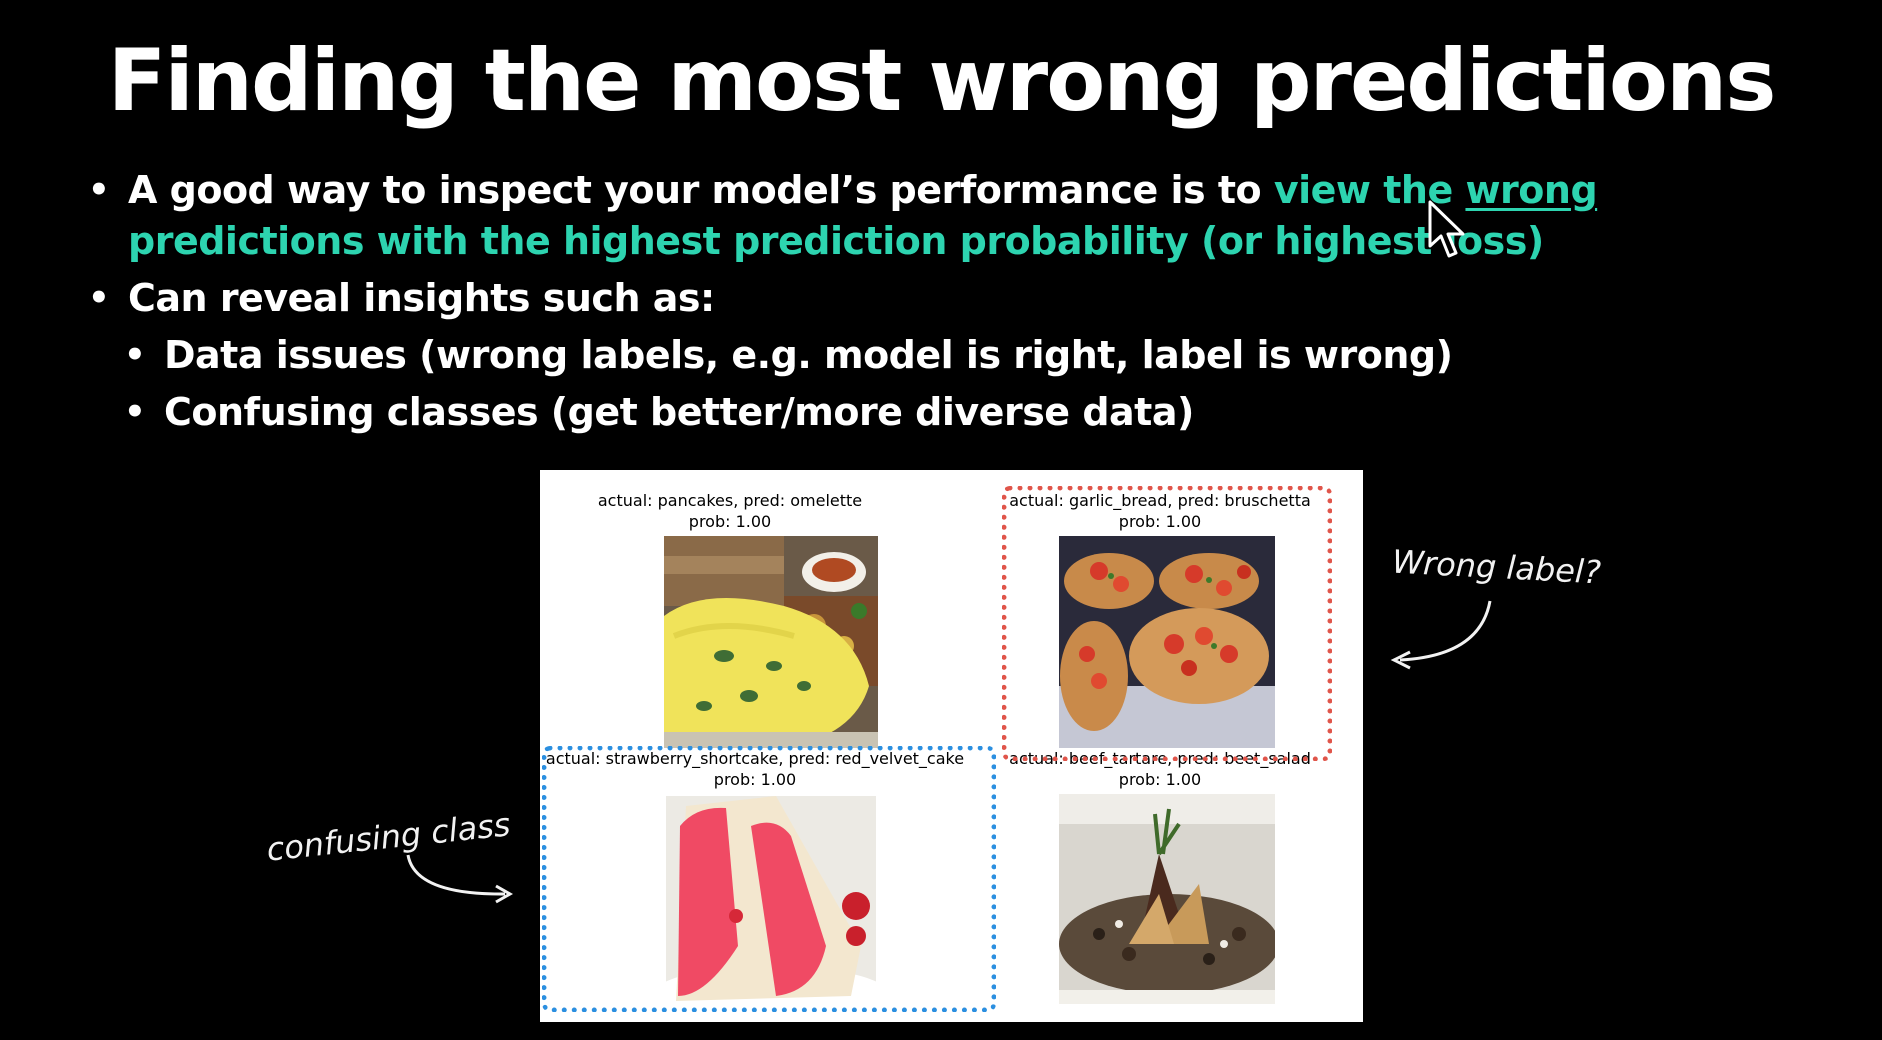  Describe the element at coordinates (1441, 635) in the screenshot. I see `wrong-label-arrow-icon` at that location.